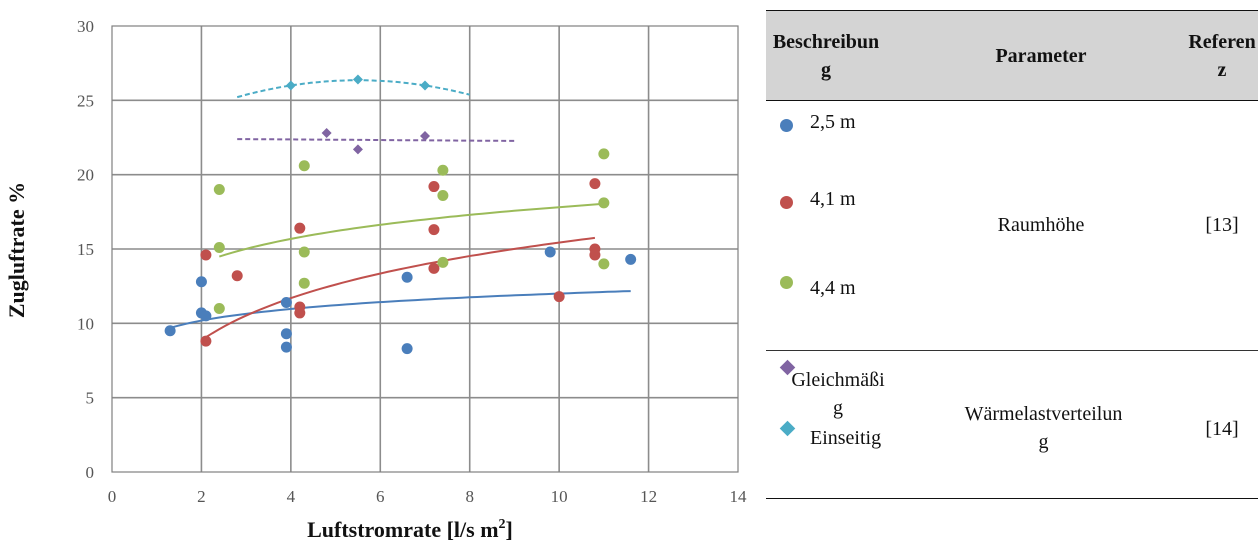 This screenshot has width=1258, height=553. Describe the element at coordinates (833, 199) in the screenshot. I see `legend-label-4-1m: 4,1 m` at that location.